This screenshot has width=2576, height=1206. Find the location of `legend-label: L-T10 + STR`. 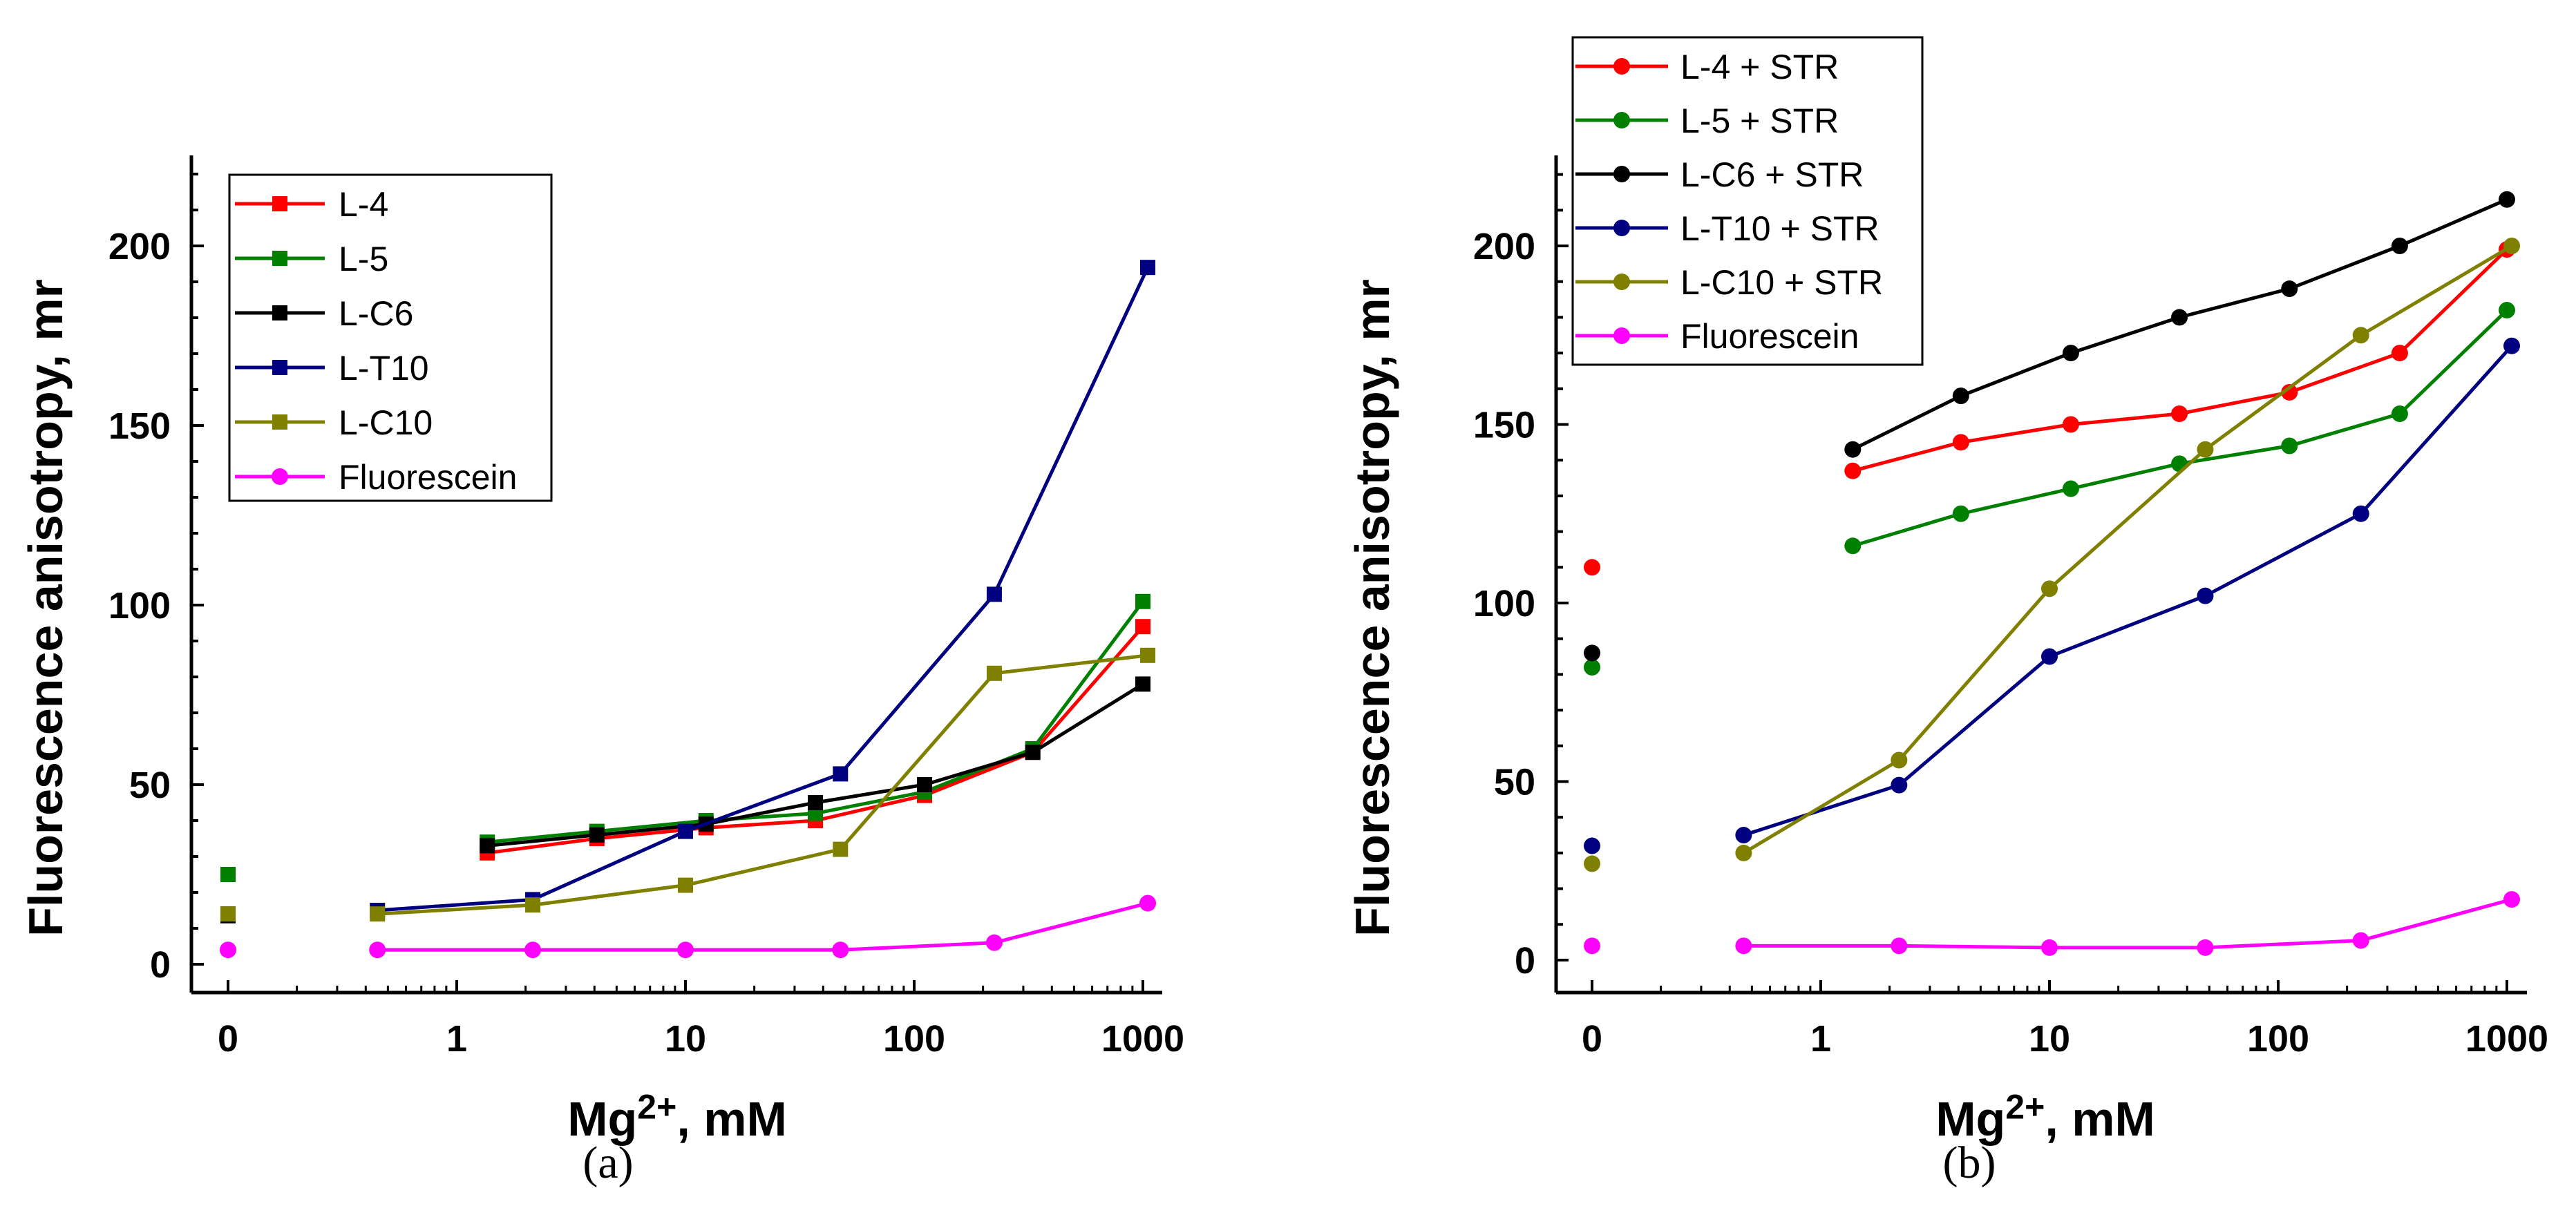

legend-label: L-T10 + STR is located at coordinates (1779, 228).